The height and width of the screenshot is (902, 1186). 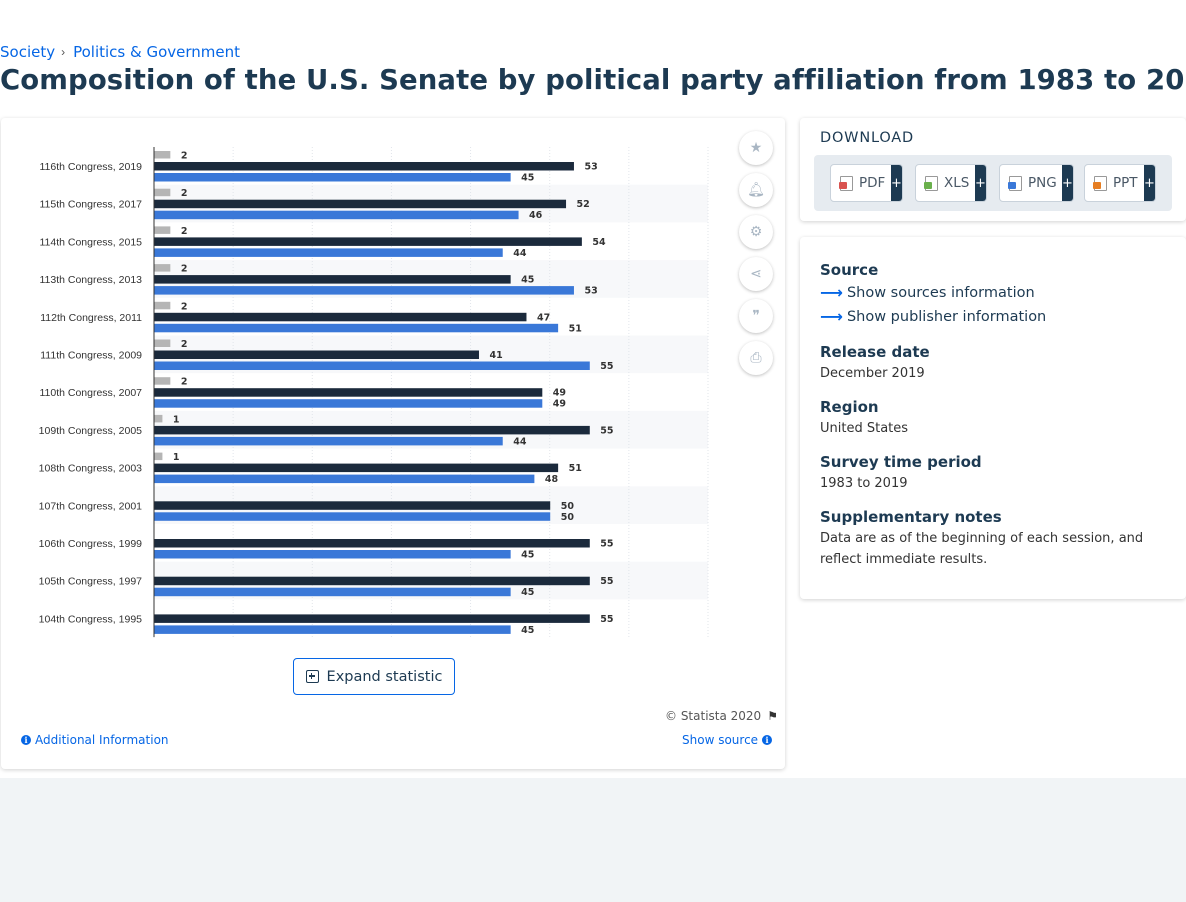 I want to click on supplementary-notes-label: Supplementary notes, so click(x=911, y=517).